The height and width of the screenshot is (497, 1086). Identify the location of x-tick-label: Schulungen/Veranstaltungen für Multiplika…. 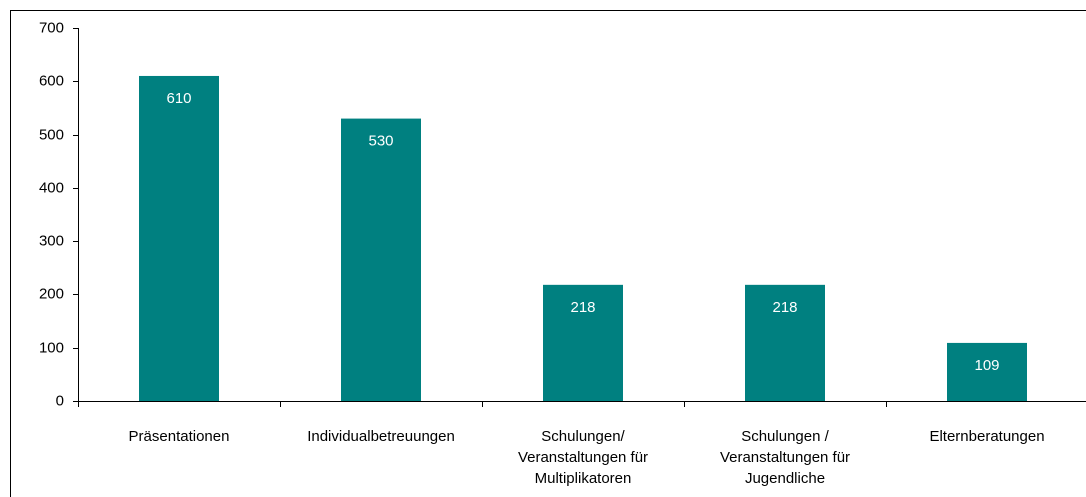
(583, 457).